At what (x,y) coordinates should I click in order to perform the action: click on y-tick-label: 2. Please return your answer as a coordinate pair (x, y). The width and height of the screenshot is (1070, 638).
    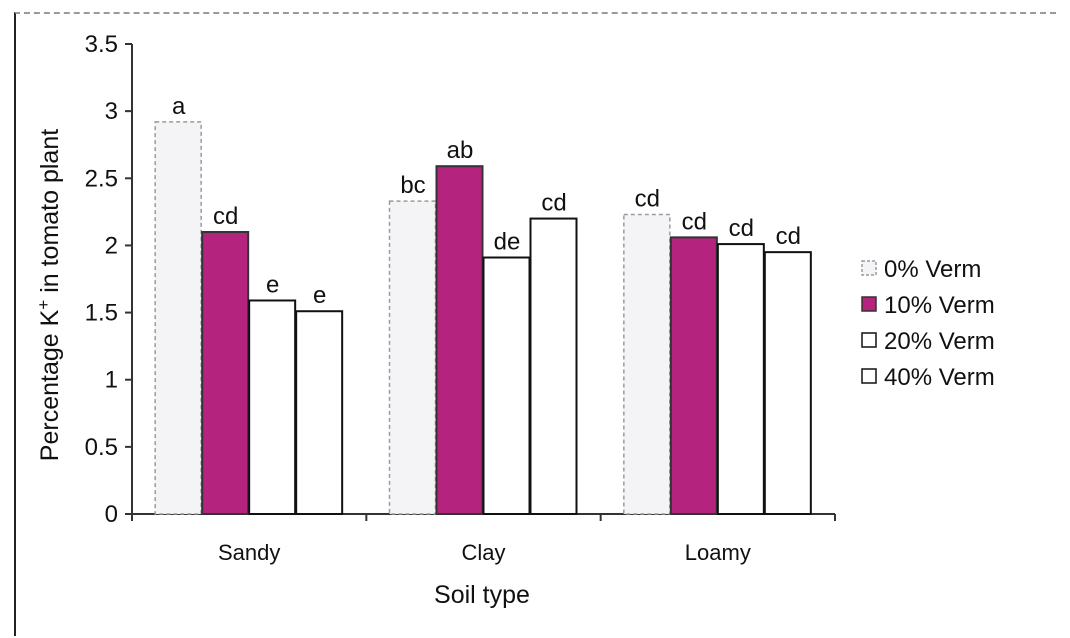
    Looking at the image, I should click on (111, 245).